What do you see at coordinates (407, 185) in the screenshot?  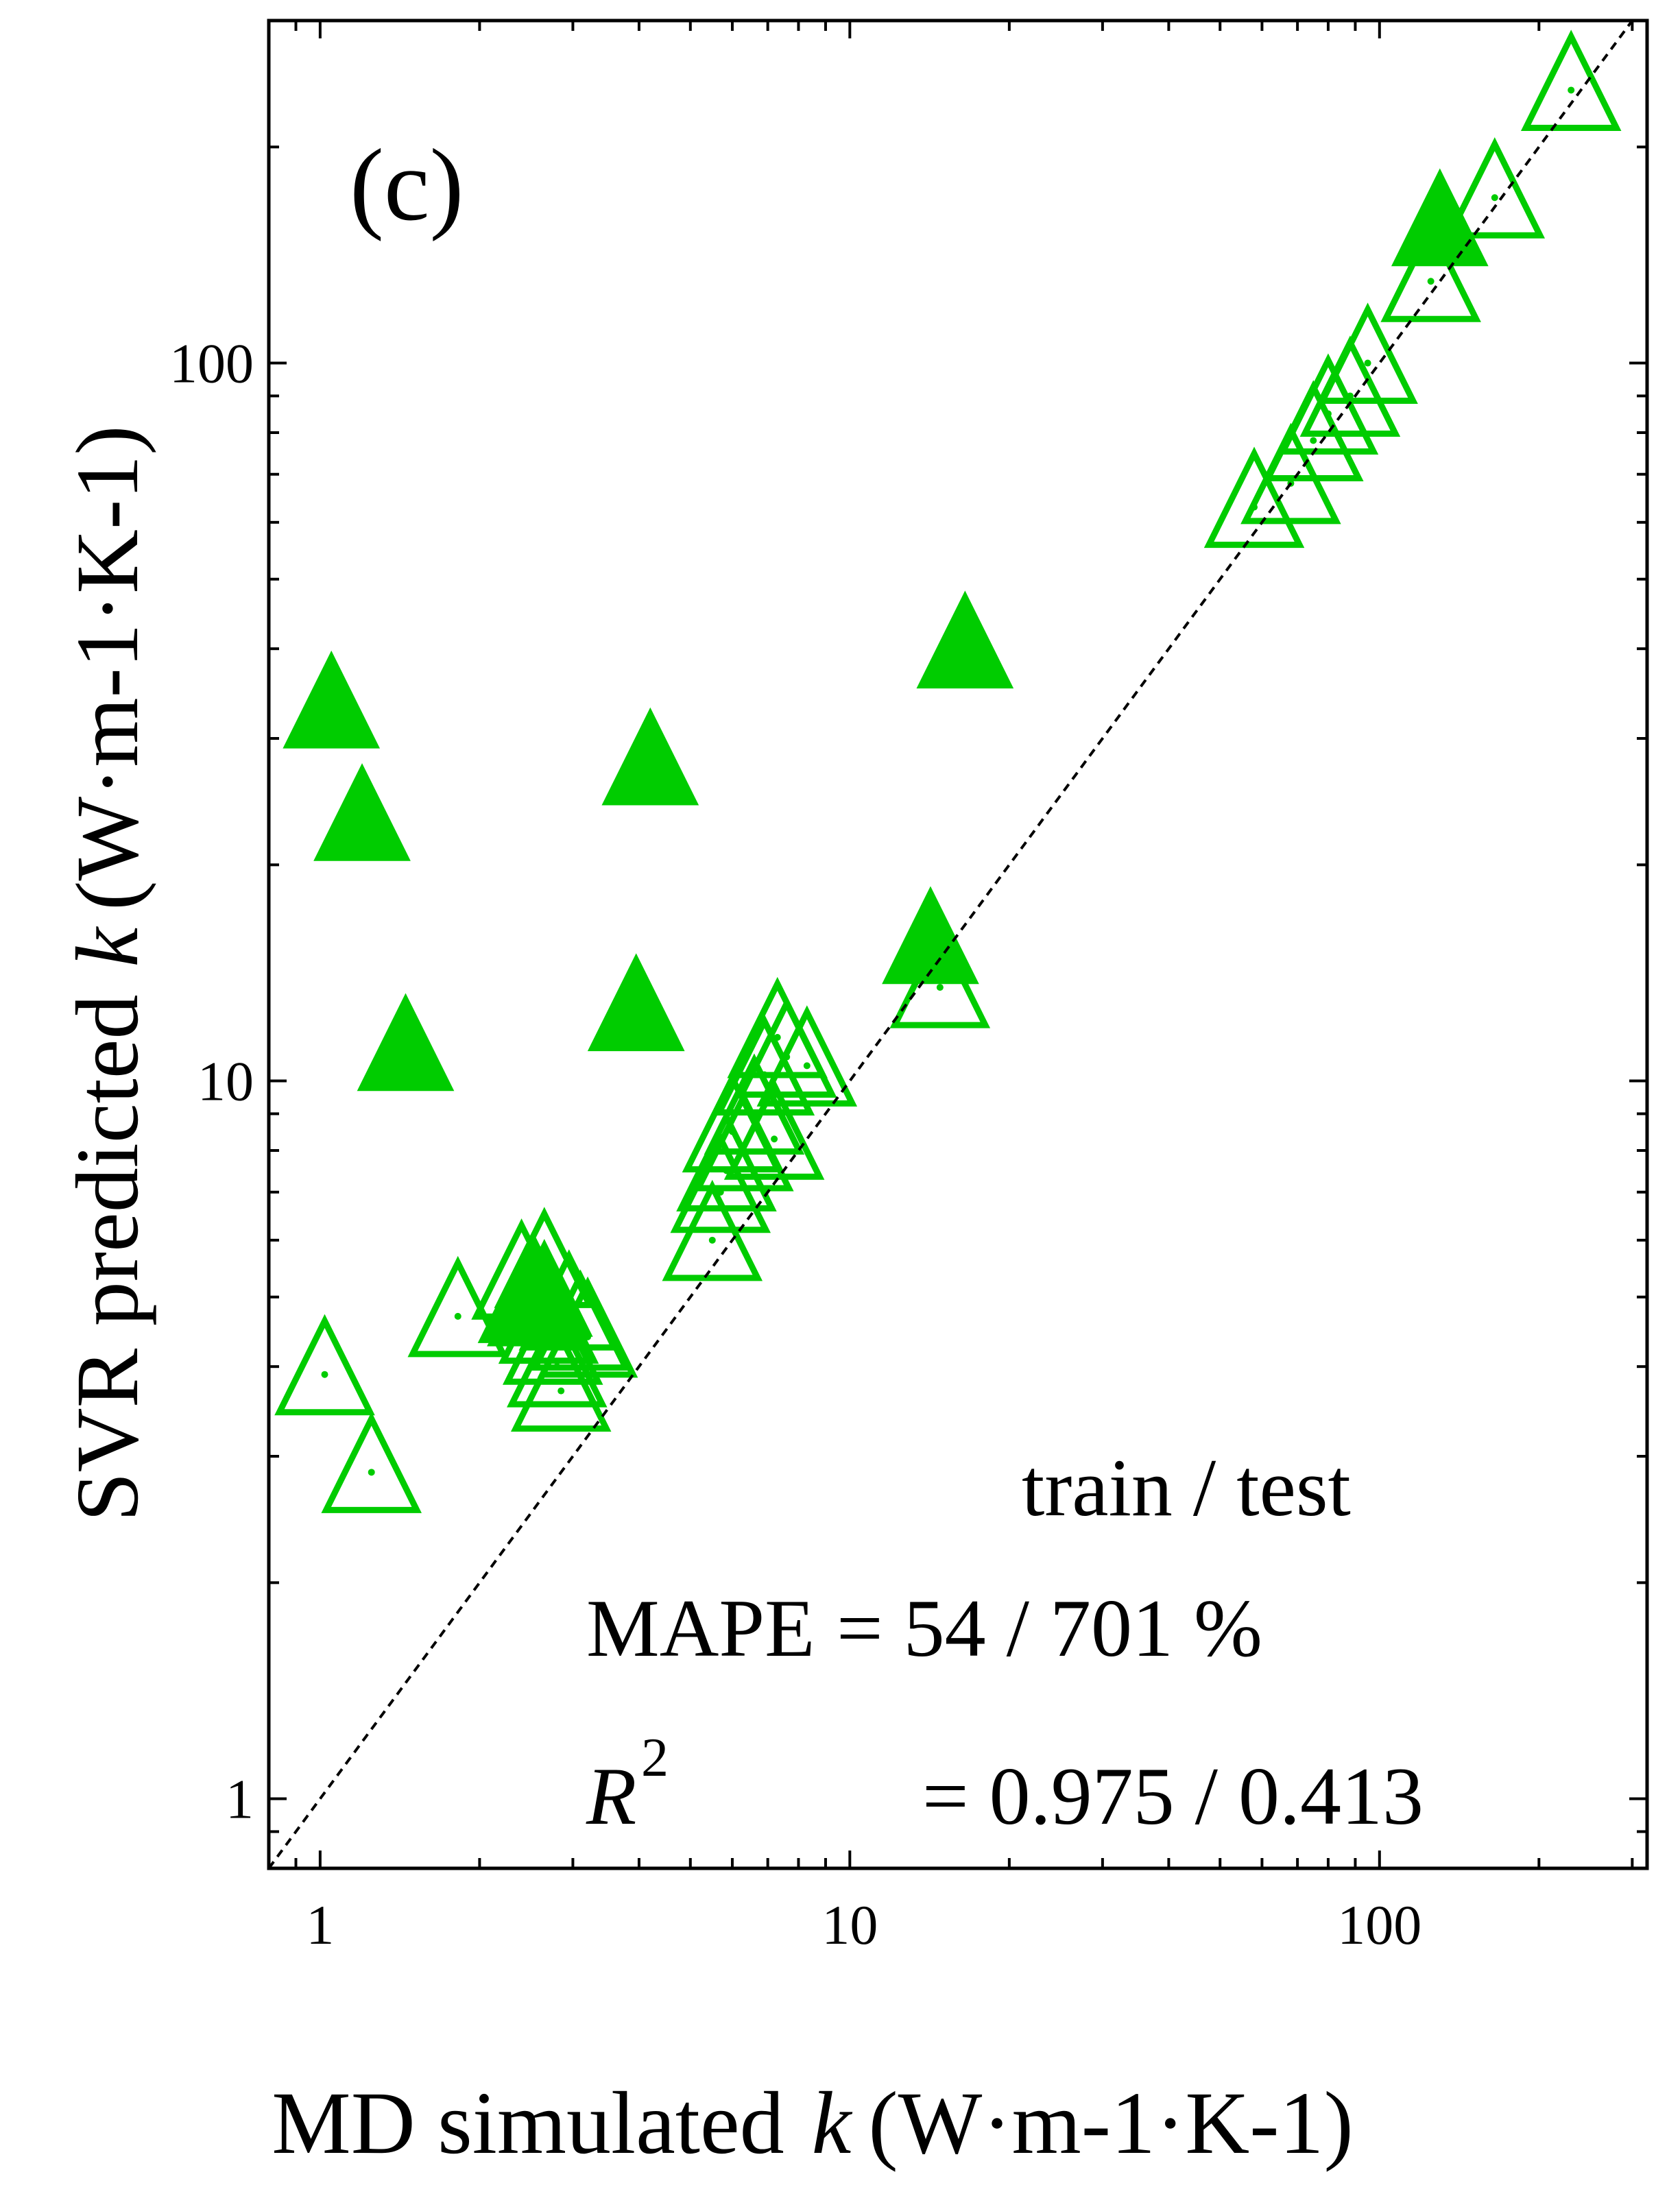 I see `panel-label: (c)` at bounding box center [407, 185].